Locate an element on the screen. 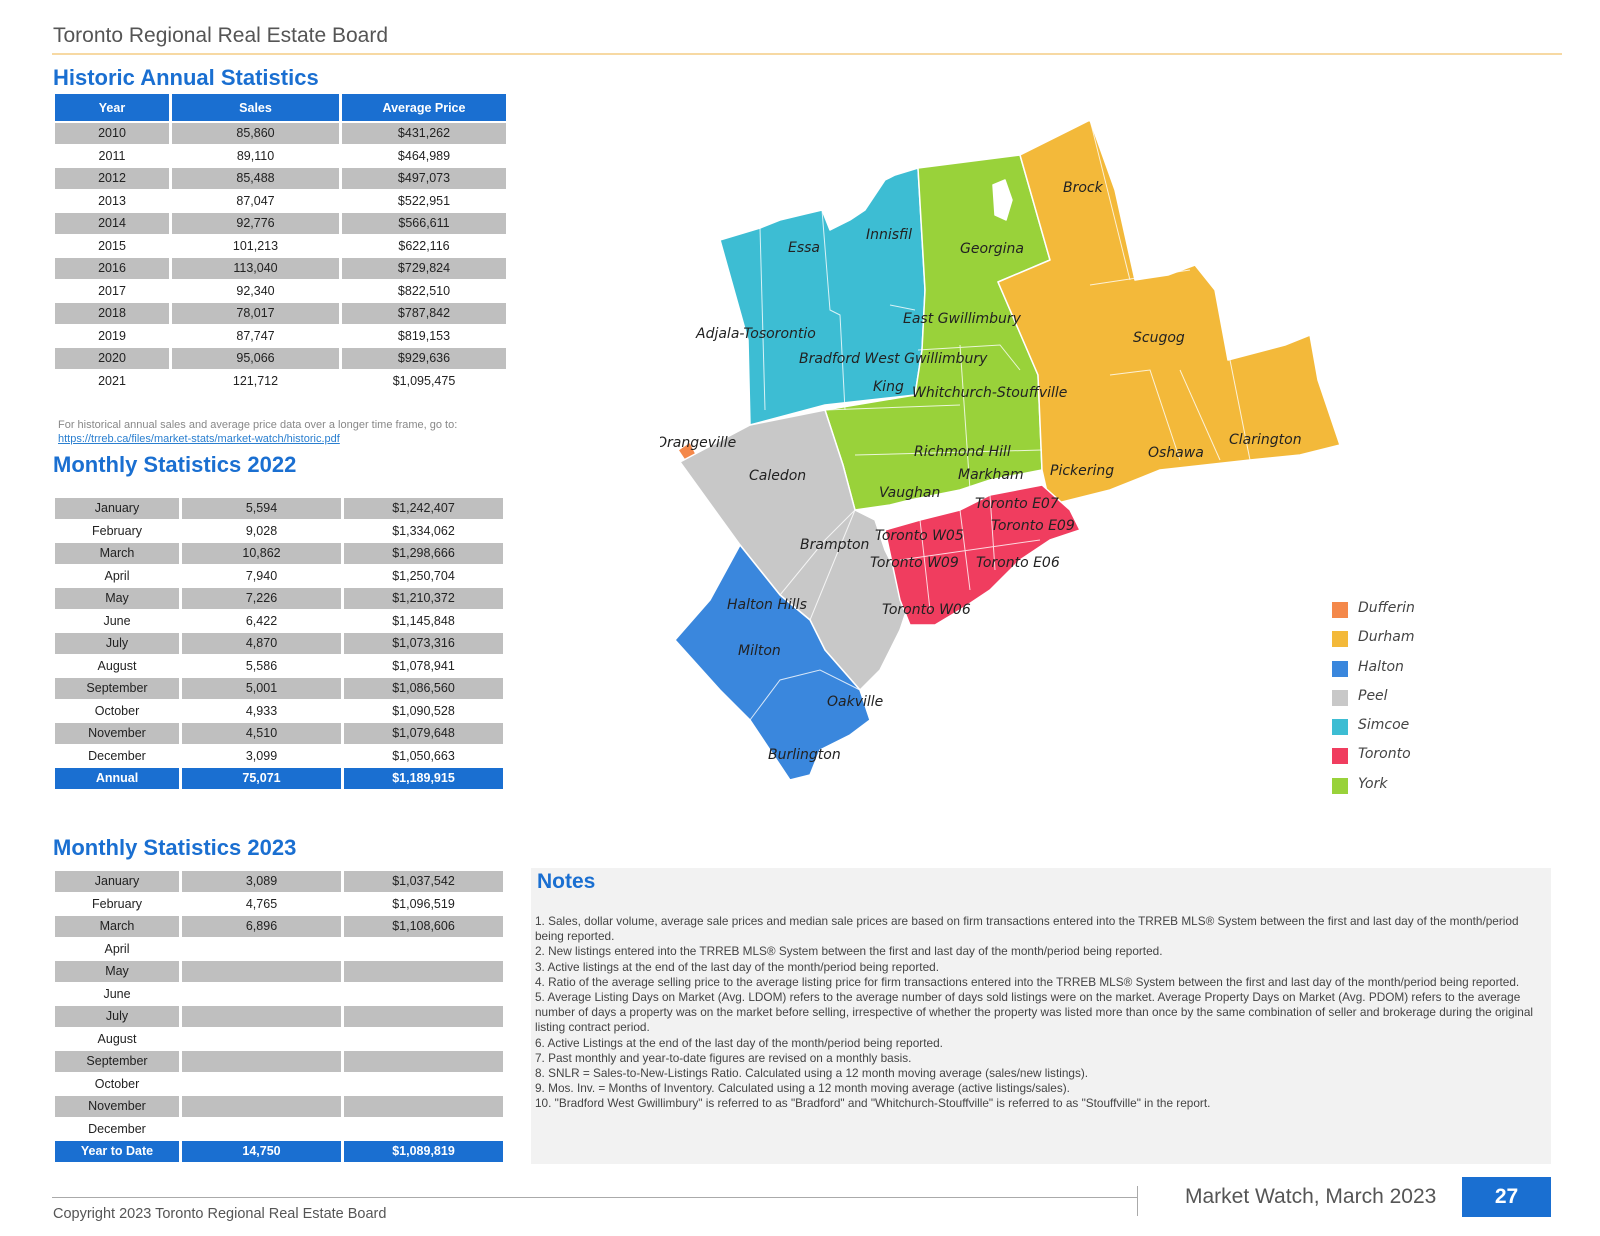 This screenshot has height=1236, width=1600. historic-cell-average-price: $464,989 is located at coordinates (422, 155).